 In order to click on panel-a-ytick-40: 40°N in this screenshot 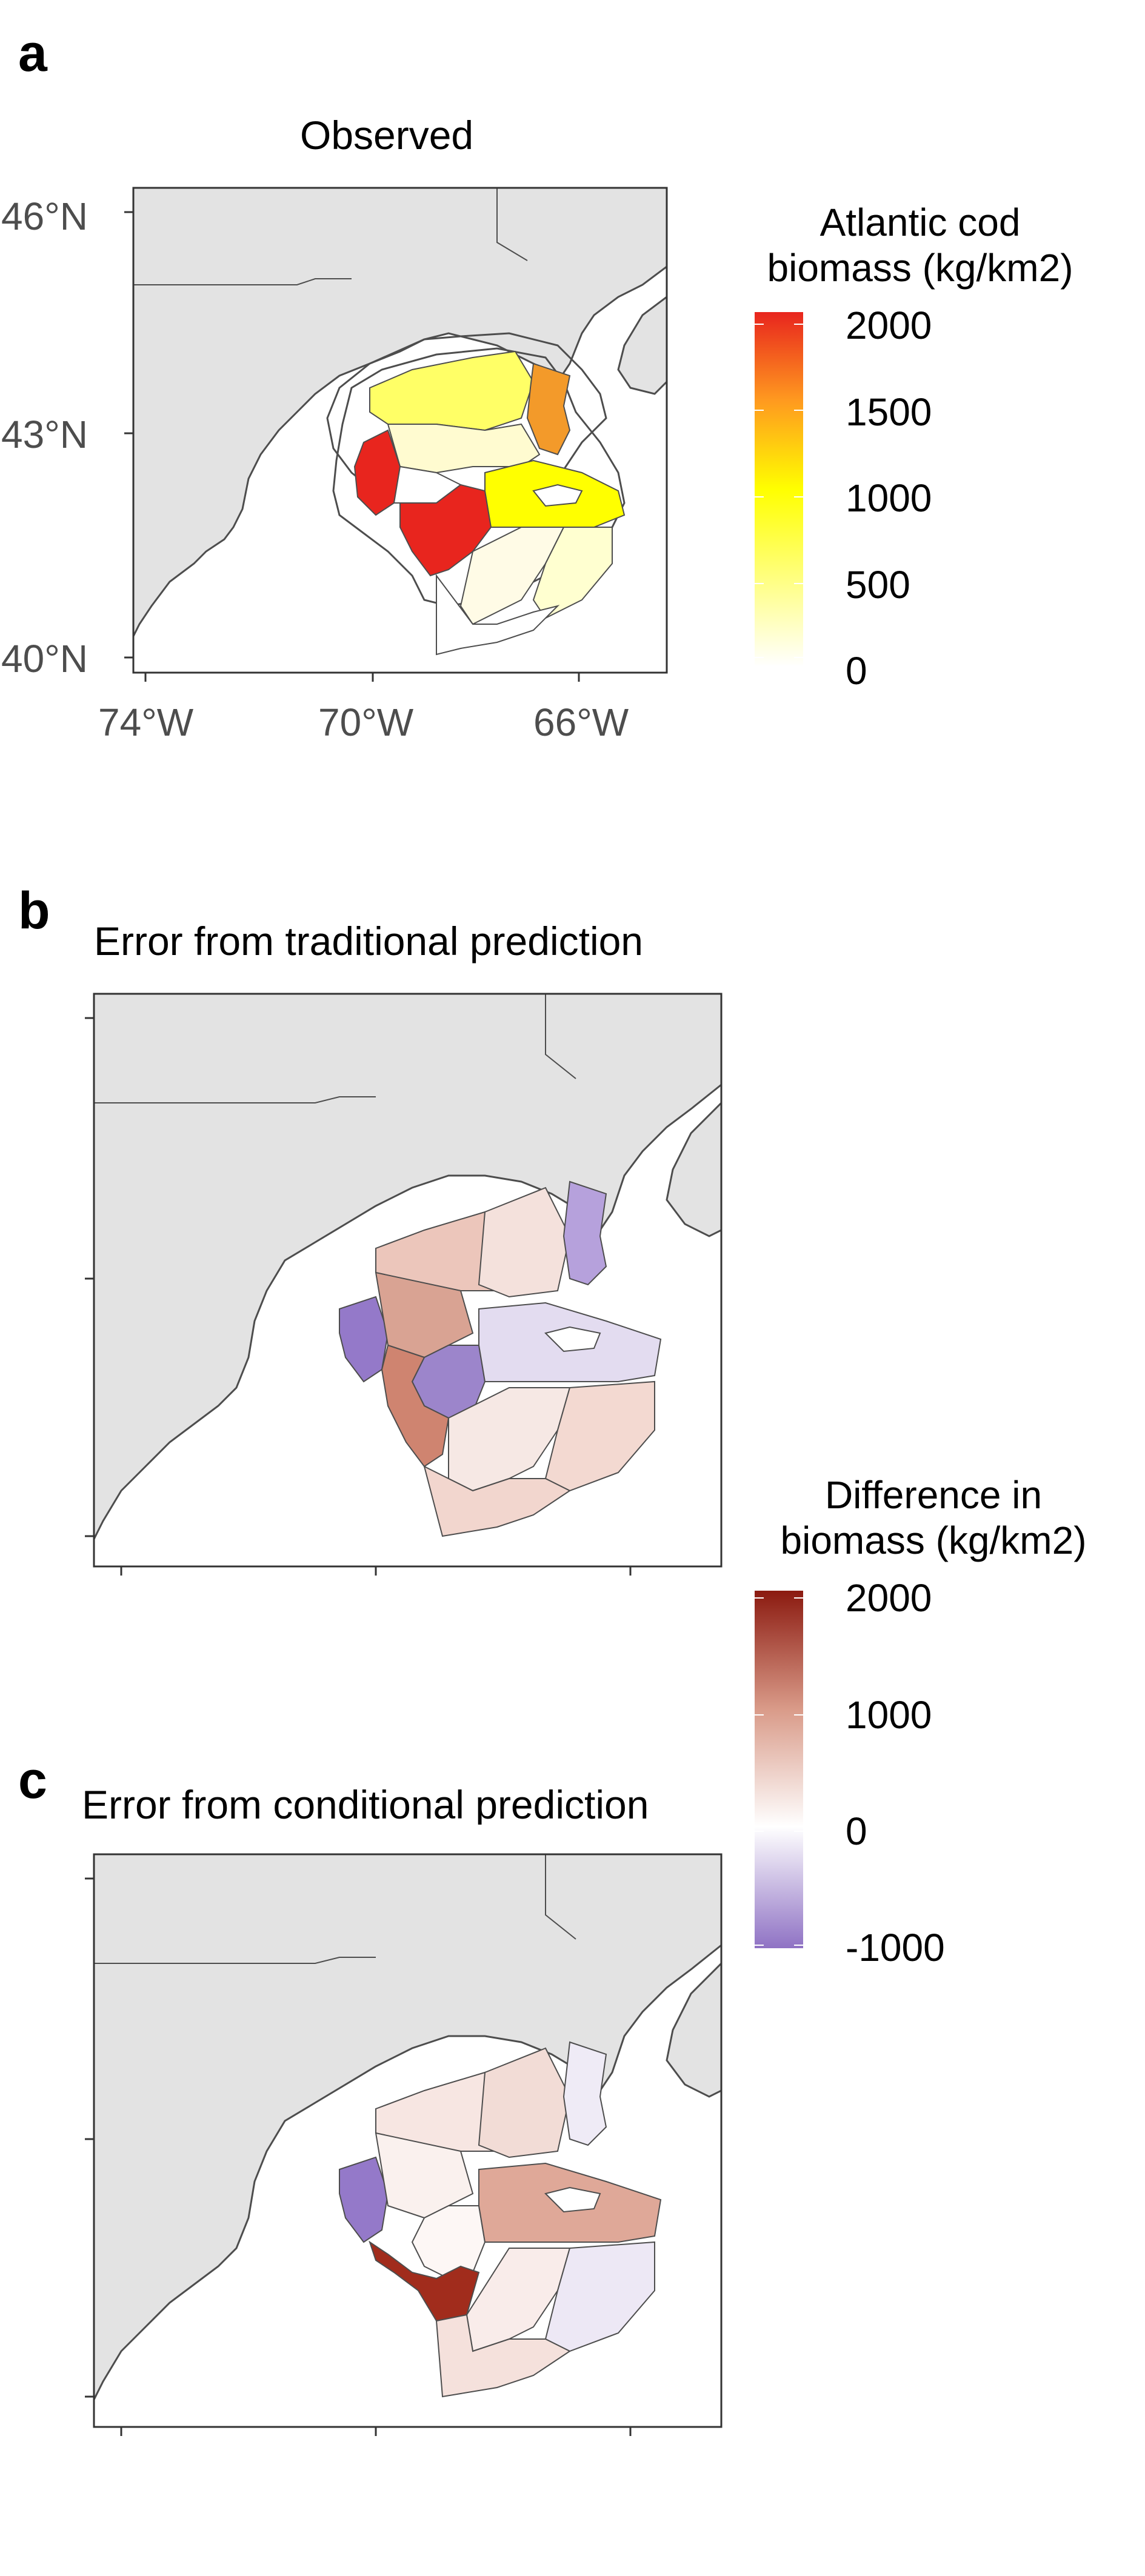, I will do `click(45, 659)`.